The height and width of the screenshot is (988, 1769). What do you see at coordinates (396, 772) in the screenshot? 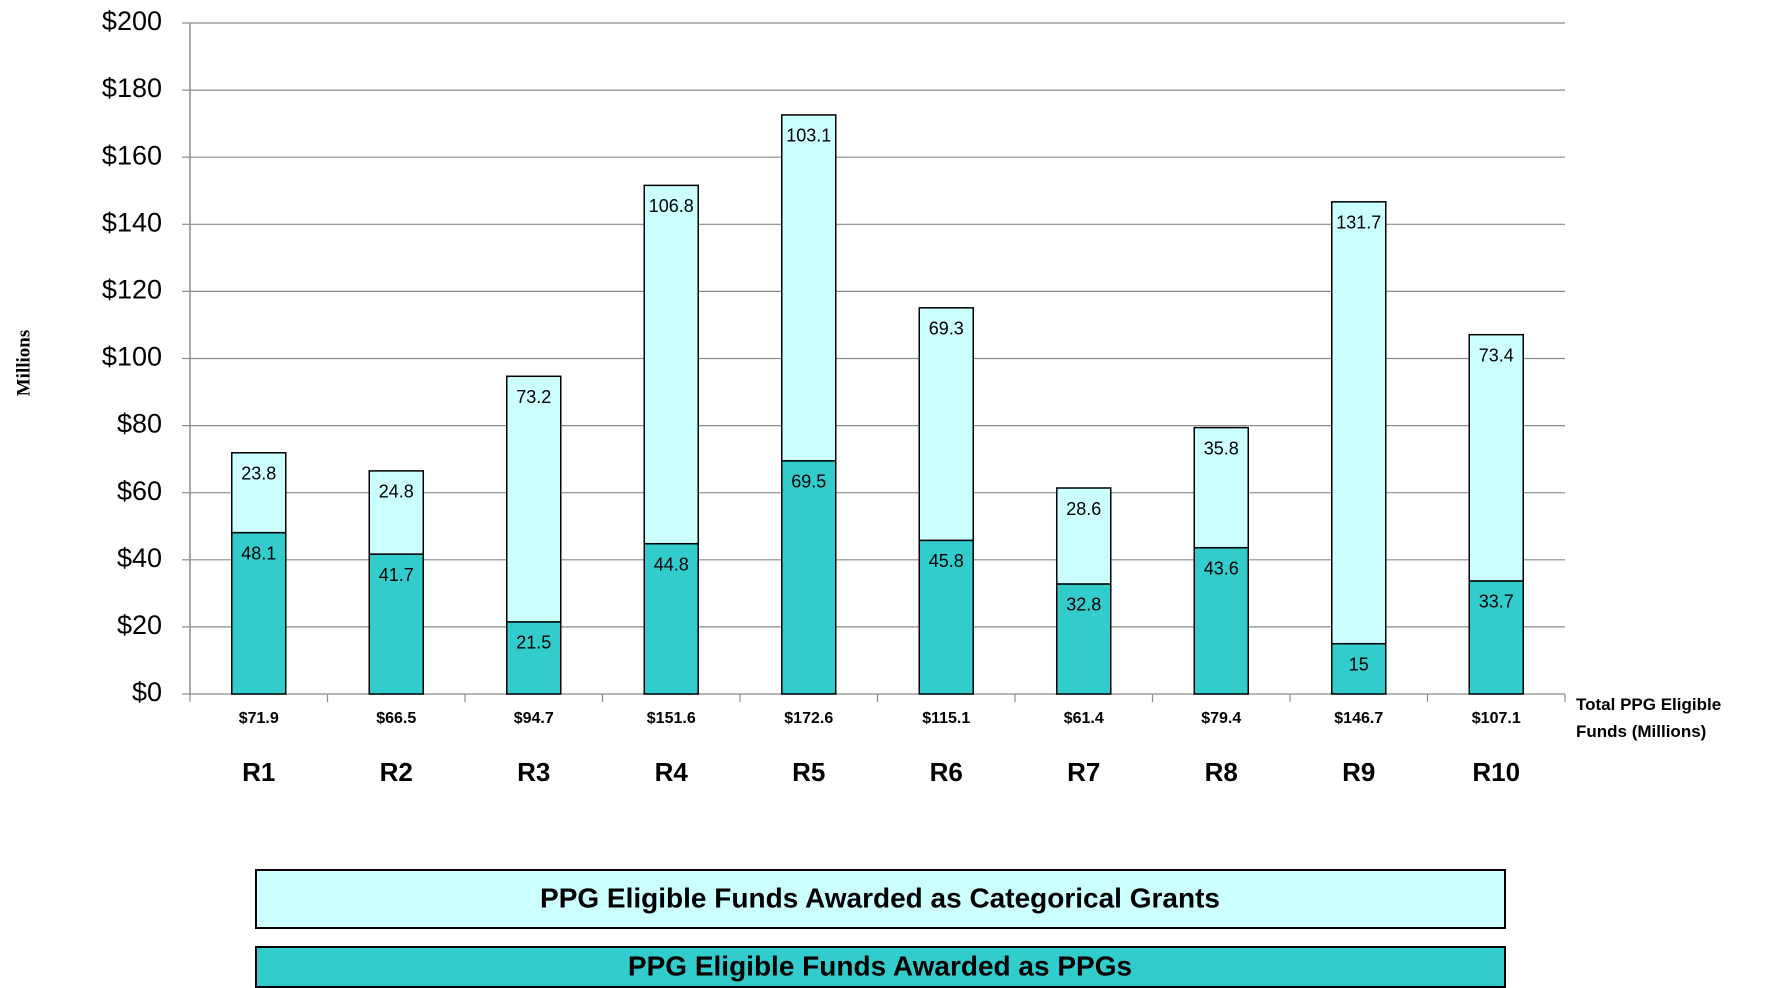
I see `x-tick-label: R2` at bounding box center [396, 772].